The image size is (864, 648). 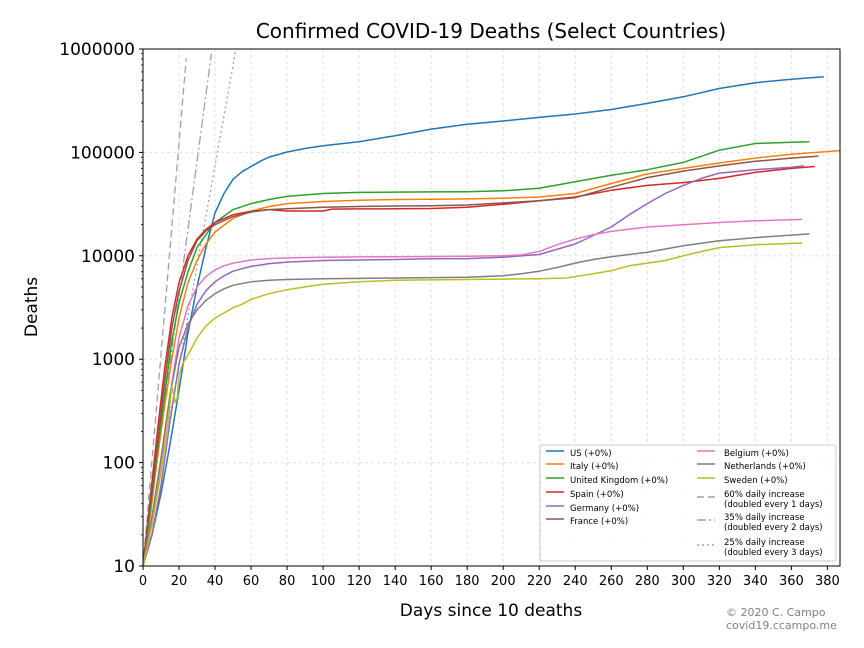 I want to click on x-tick-label: 80, so click(x=287, y=581).